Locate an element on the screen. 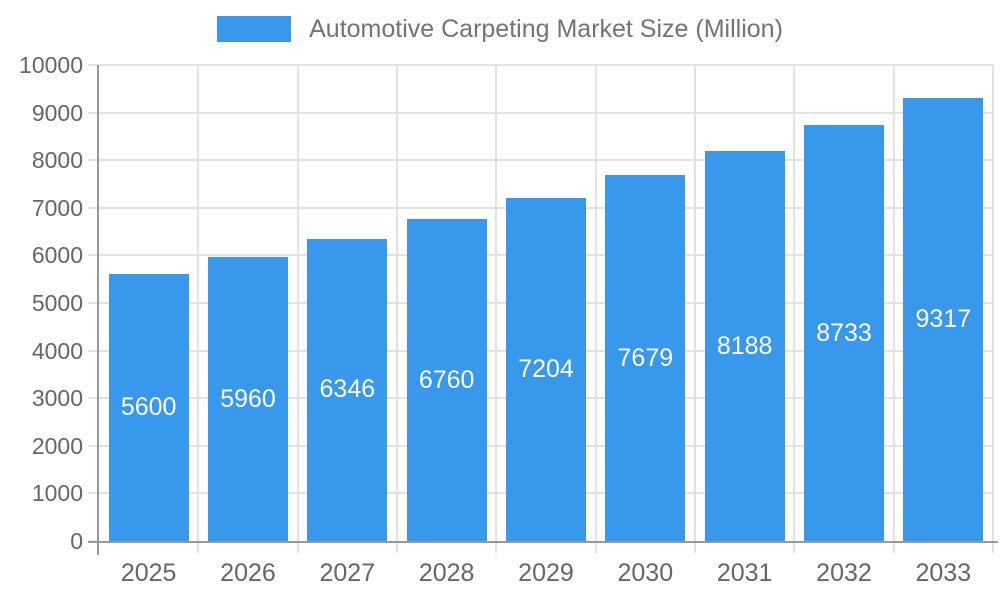 The width and height of the screenshot is (1000, 600). x-tick-label: 2029 is located at coordinates (546, 573).